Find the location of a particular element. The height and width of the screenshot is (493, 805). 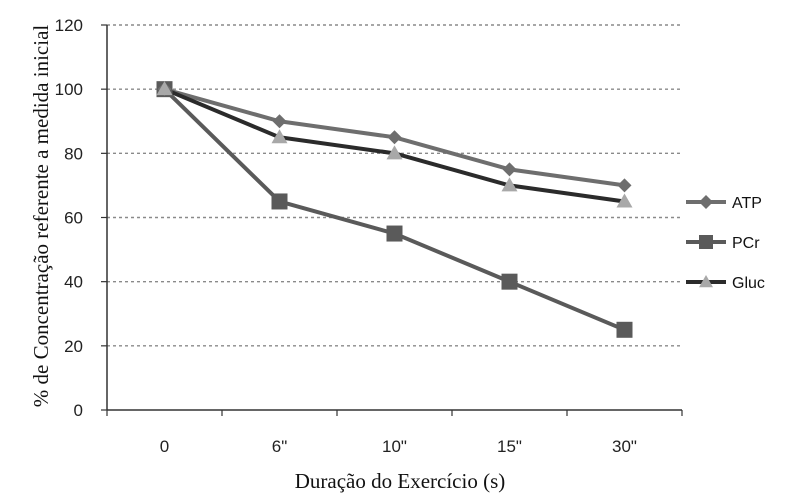

x-tick-label-6: 6" is located at coordinates (280, 446).